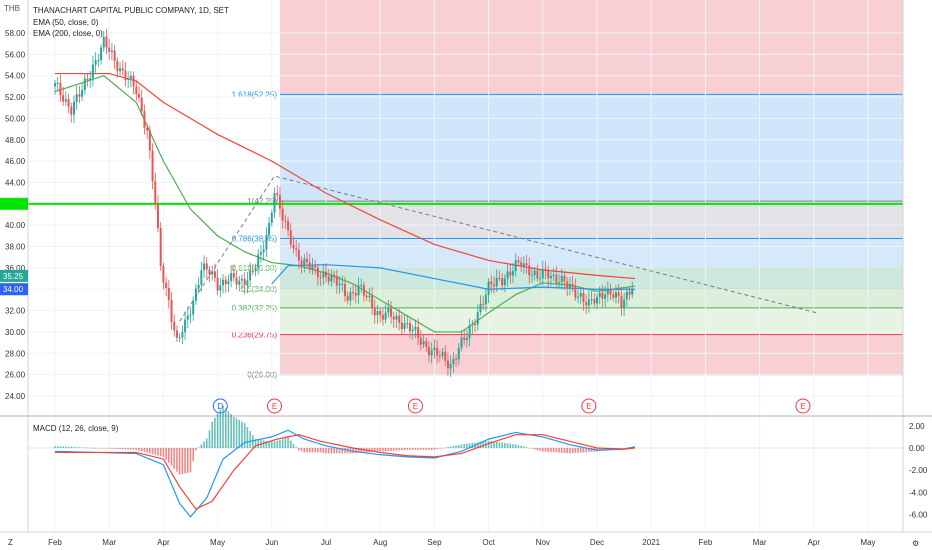  What do you see at coordinates (915, 543) in the screenshot?
I see `gear-icon: ⚙` at bounding box center [915, 543].